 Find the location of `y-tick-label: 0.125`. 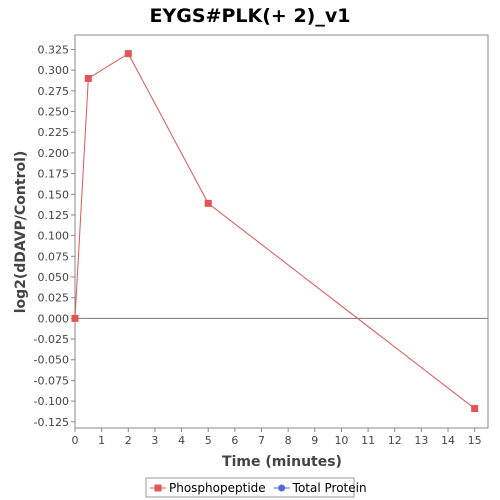

y-tick-label: 0.125 is located at coordinates (54, 215).